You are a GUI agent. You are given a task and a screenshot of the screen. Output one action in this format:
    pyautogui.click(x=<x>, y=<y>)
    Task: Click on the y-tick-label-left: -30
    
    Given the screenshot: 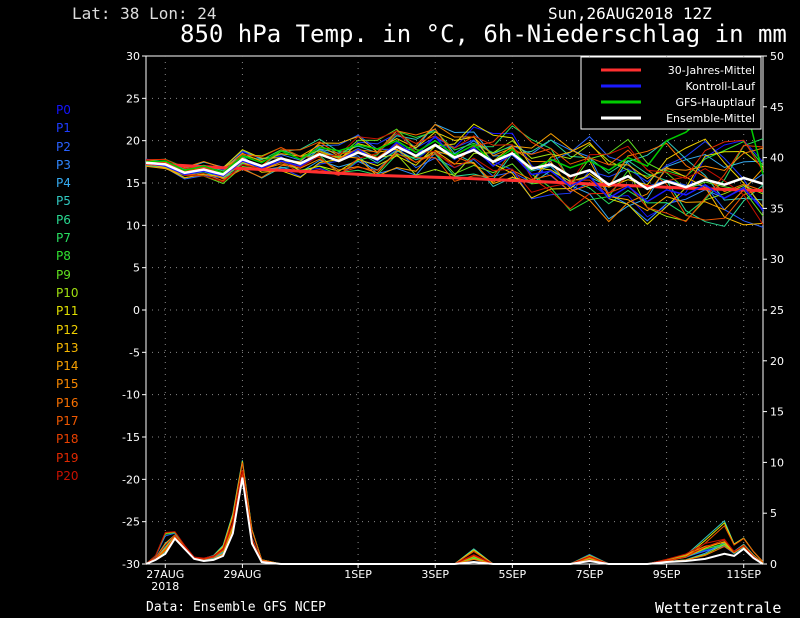 What is the action you would take?
    pyautogui.click(x=131, y=564)
    